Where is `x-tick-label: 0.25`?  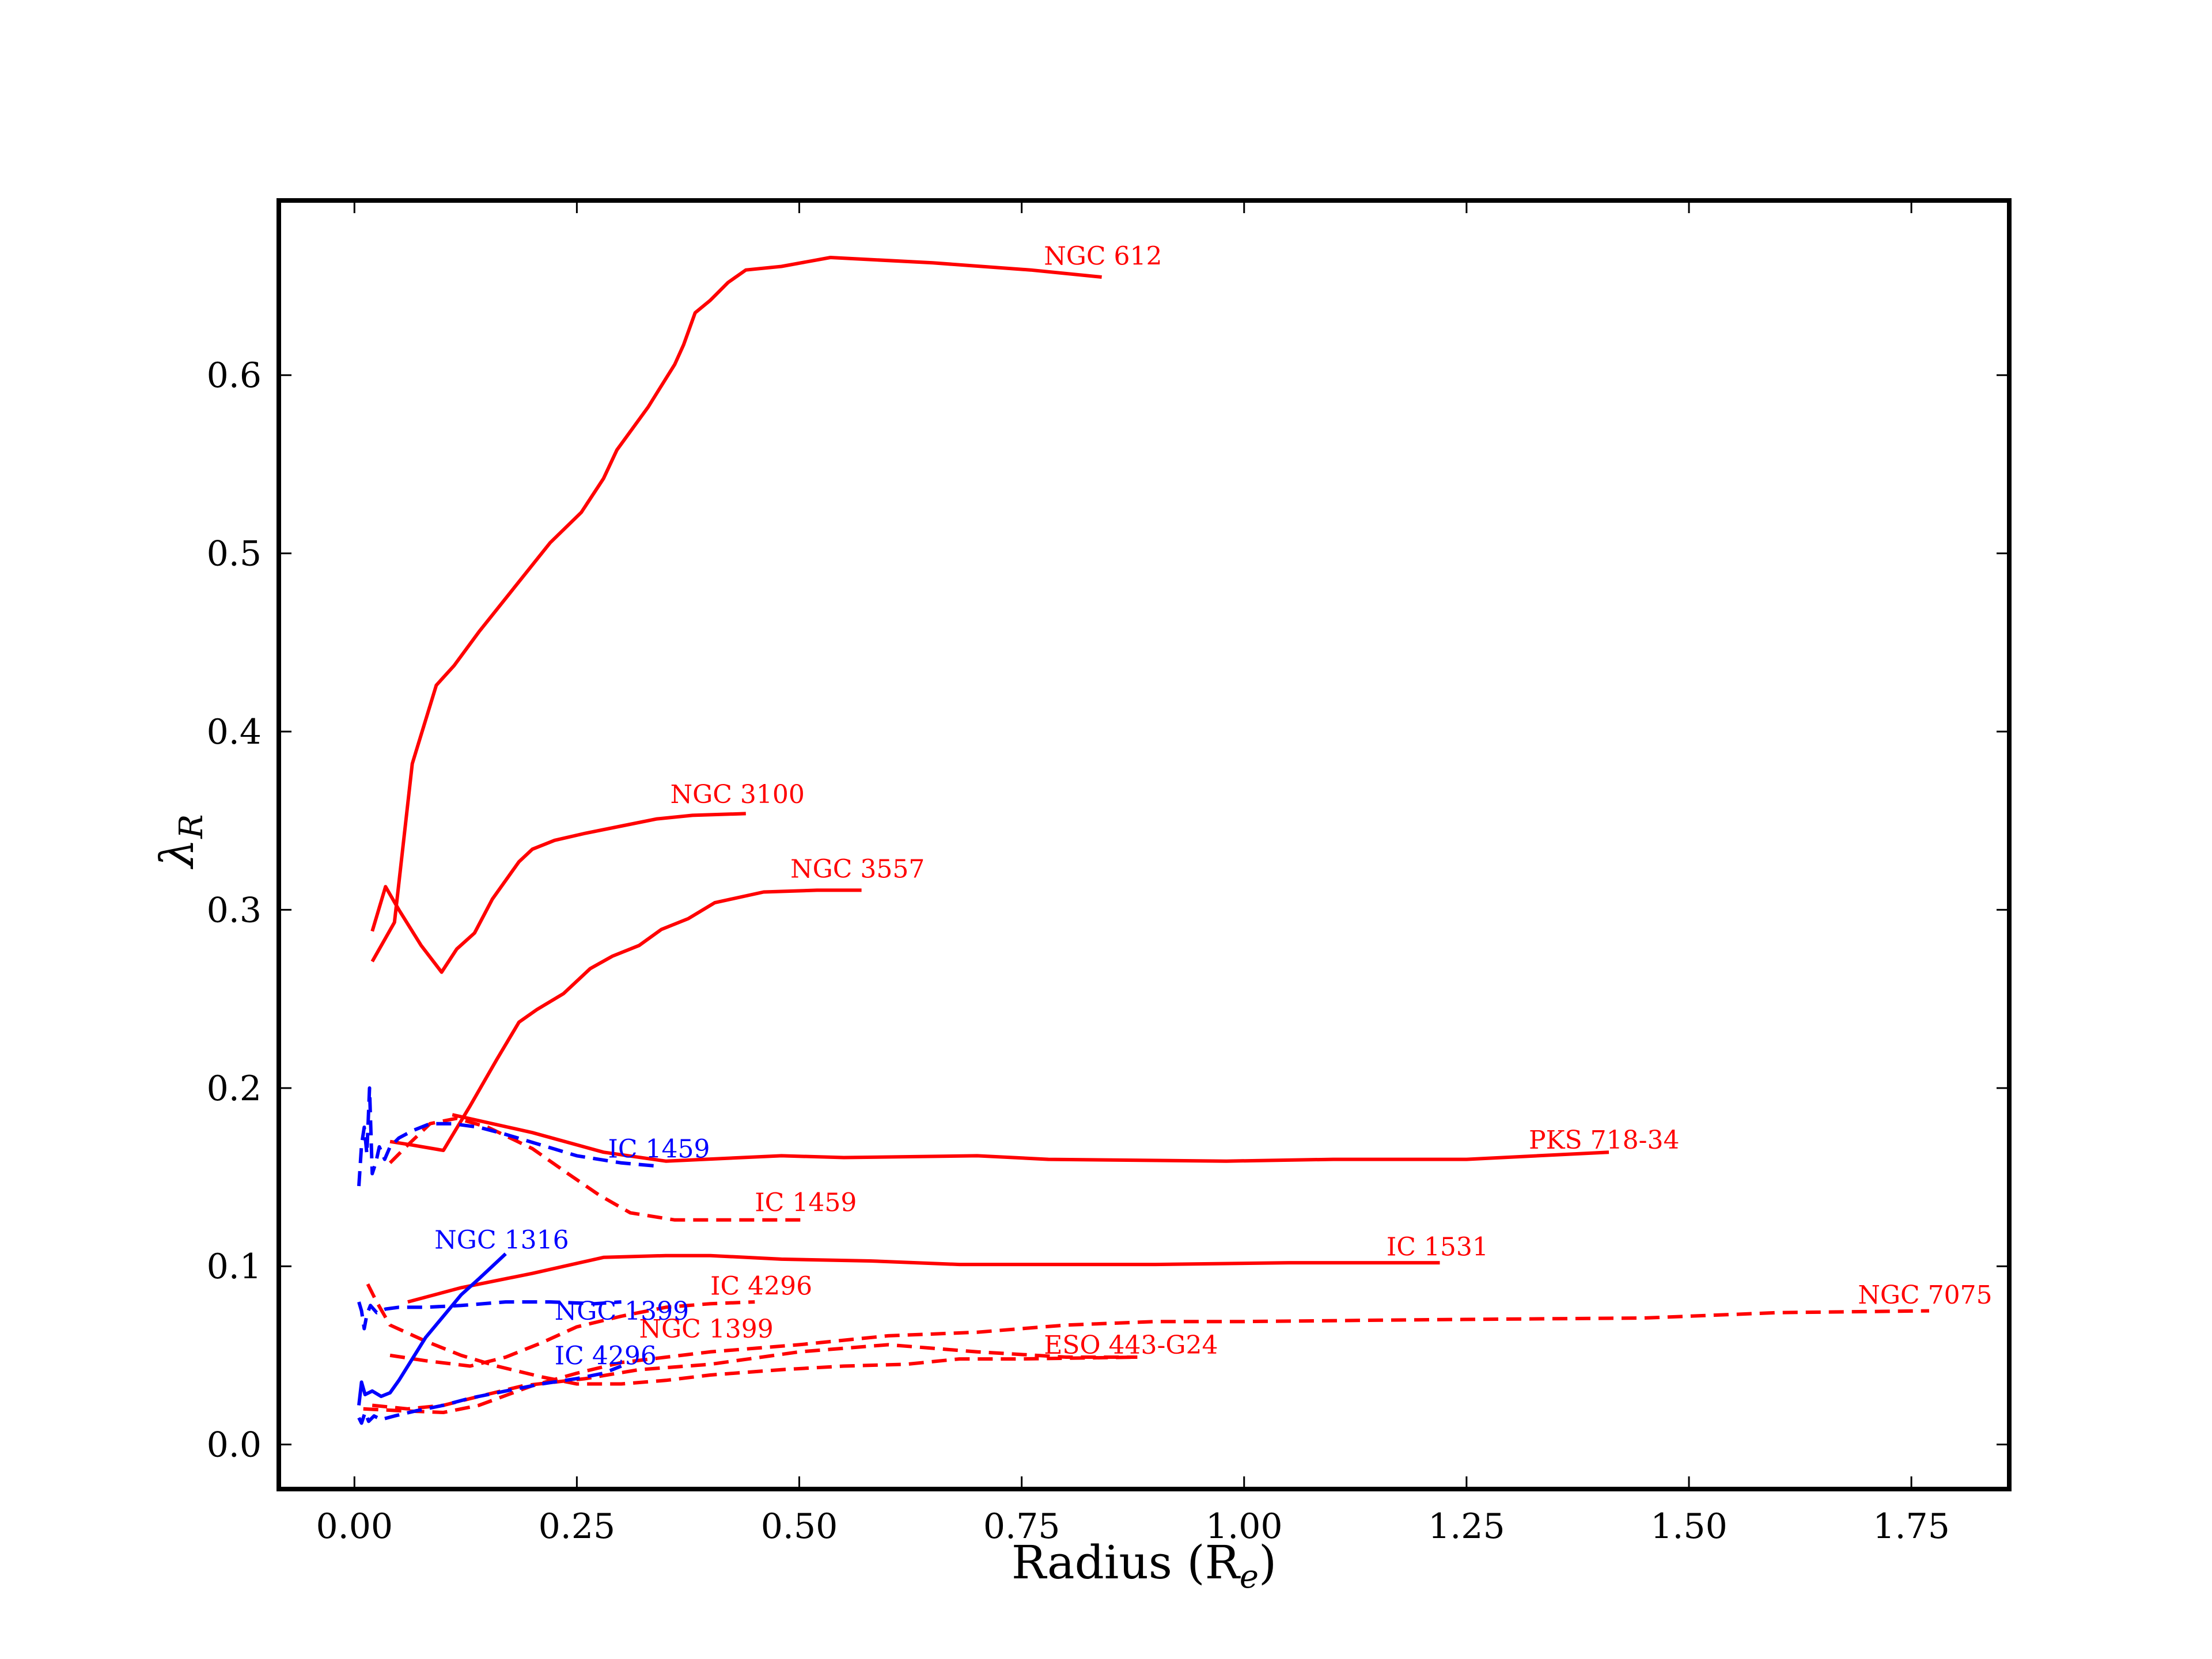 x-tick-label: 0.25 is located at coordinates (577, 1526).